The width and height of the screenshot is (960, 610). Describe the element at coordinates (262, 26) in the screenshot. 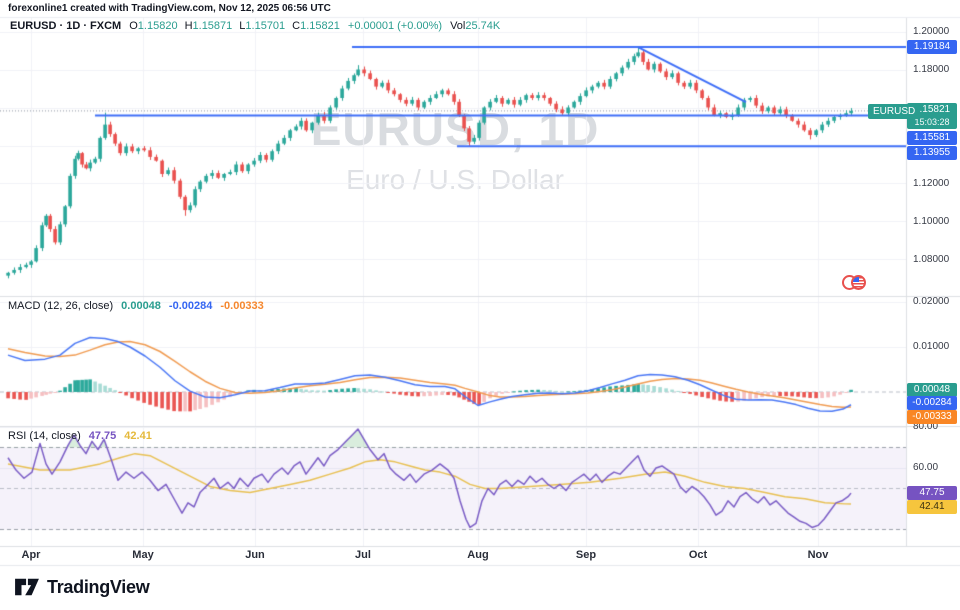

I see `ohlc-item: L1.15701` at that location.